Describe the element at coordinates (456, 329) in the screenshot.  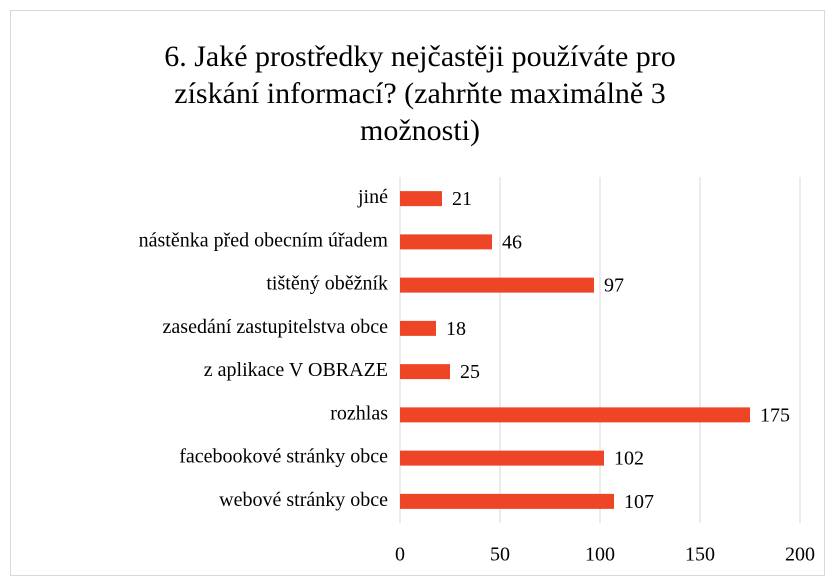
I see `value-label: 18` at that location.